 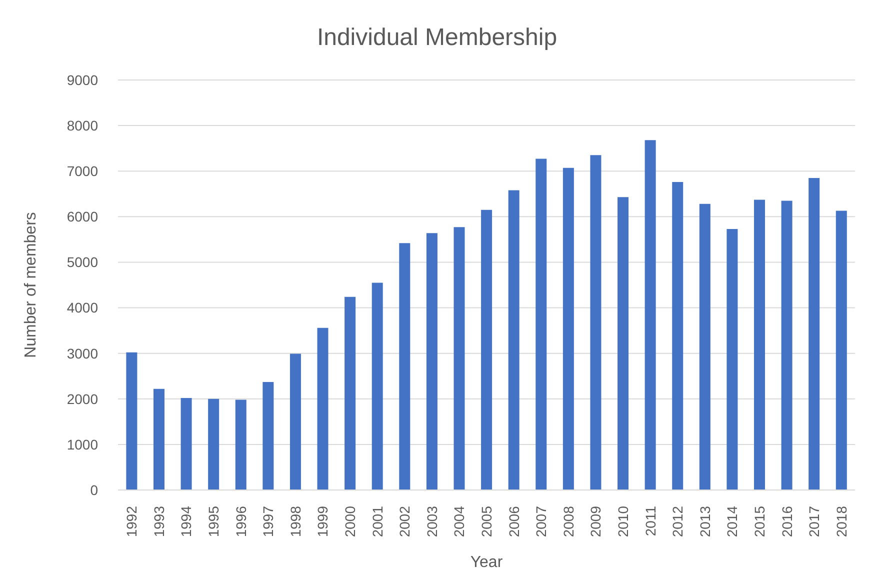 I want to click on x-tick-label: 2013, so click(x=704, y=522).